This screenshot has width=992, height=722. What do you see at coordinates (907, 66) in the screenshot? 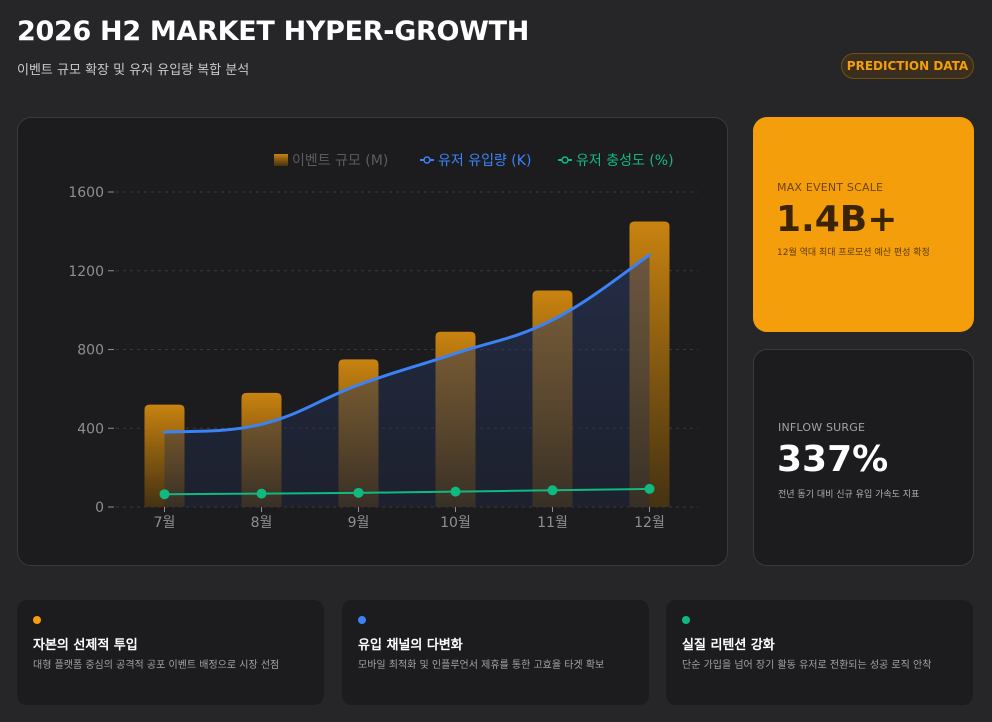
I see `prediction-badge: PREDICTION DATA` at bounding box center [907, 66].